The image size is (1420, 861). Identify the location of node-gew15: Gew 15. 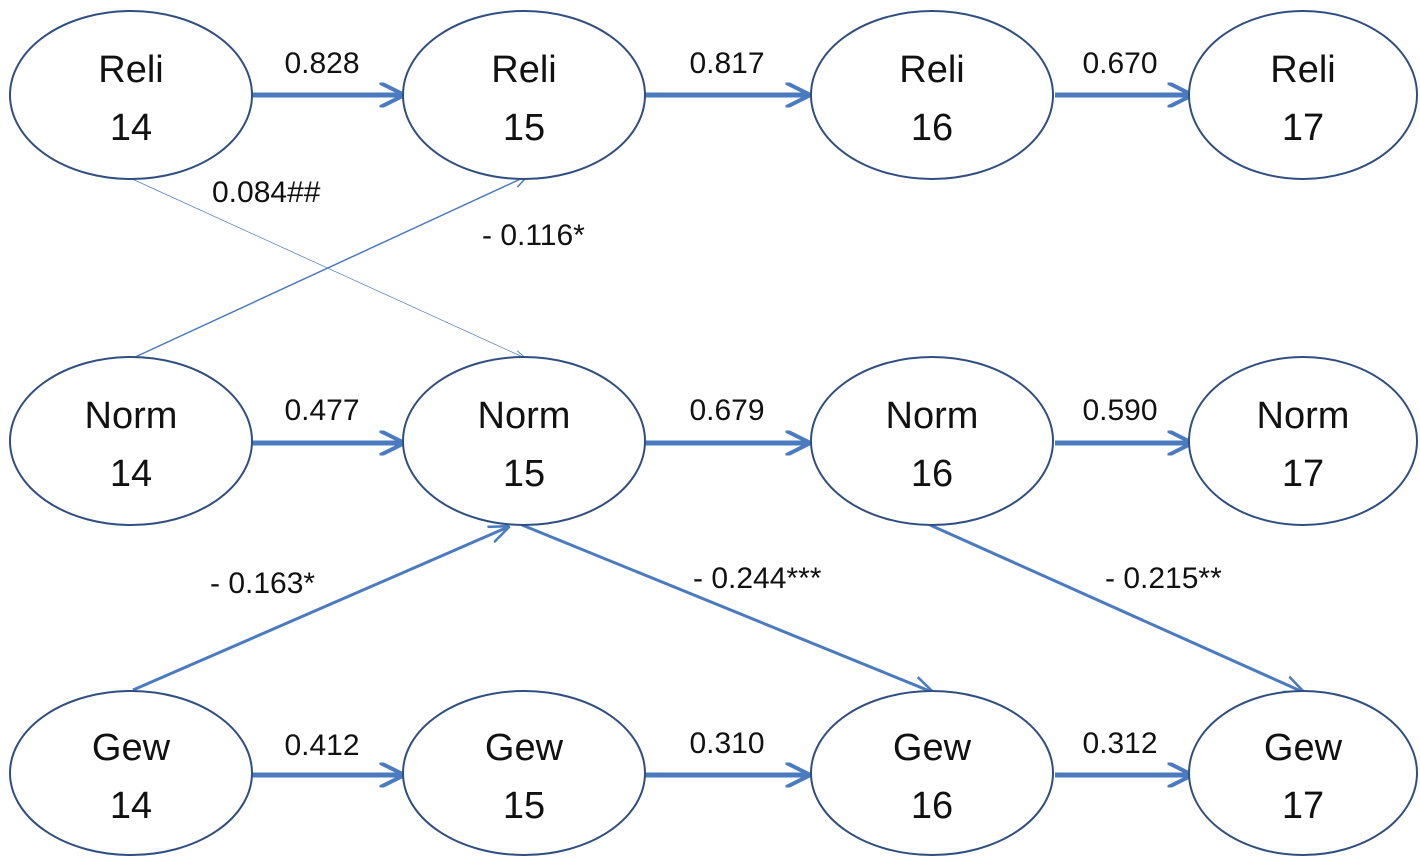
(524, 773).